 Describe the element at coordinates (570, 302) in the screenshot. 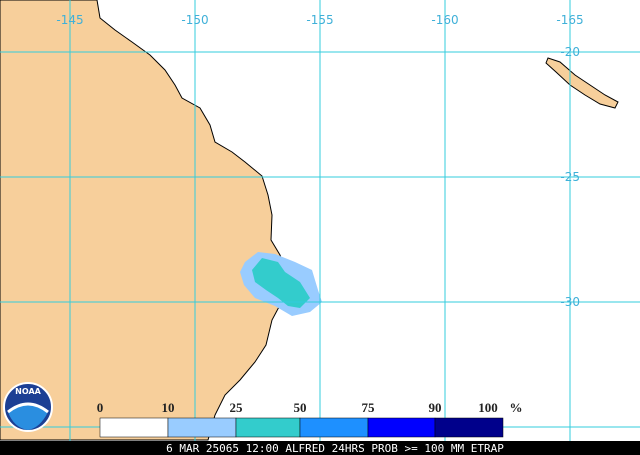

I see `latitude-label: -30` at that location.